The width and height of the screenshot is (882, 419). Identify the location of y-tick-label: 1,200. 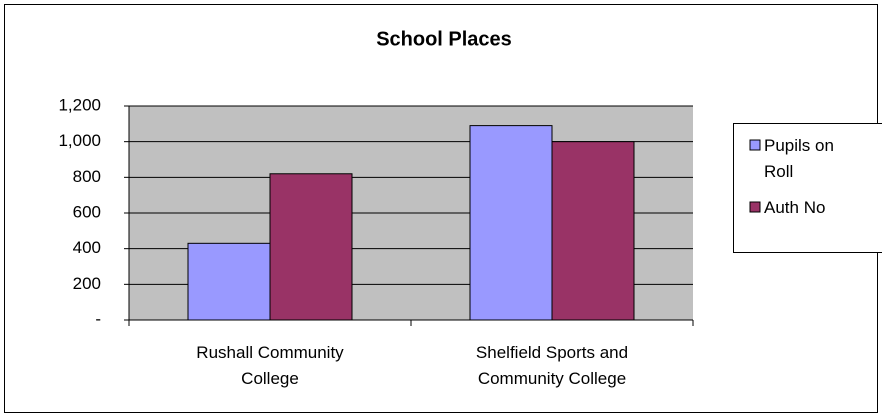
(79, 104).